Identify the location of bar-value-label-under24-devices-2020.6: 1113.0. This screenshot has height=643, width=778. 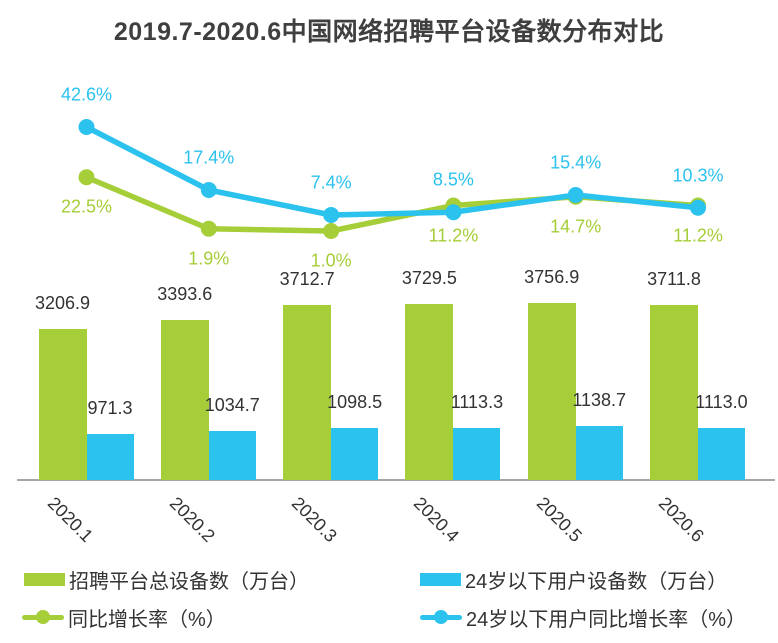
(721, 401).